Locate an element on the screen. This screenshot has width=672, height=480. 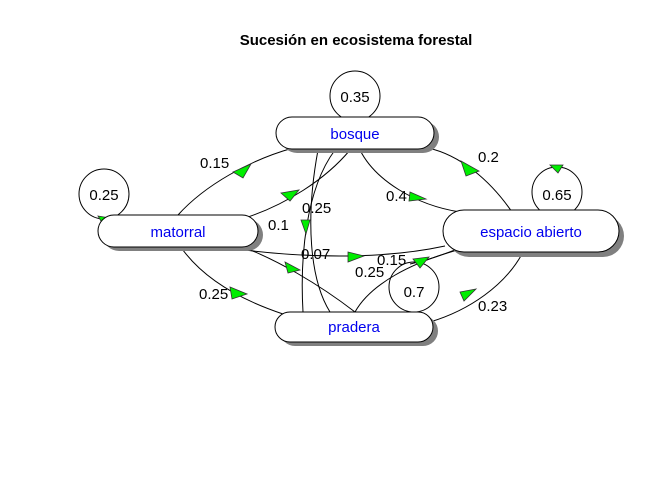
node-label: espacio abierto is located at coordinates (531, 232).